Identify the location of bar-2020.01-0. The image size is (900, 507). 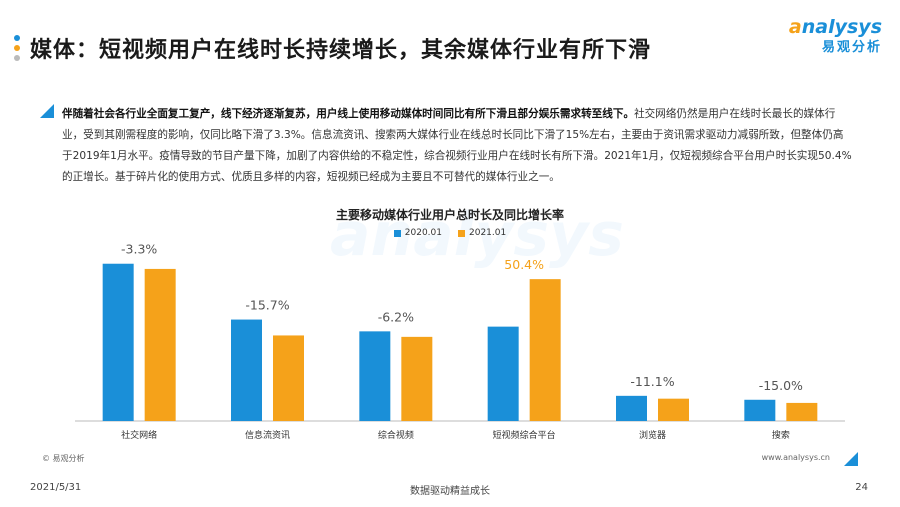
(118, 342).